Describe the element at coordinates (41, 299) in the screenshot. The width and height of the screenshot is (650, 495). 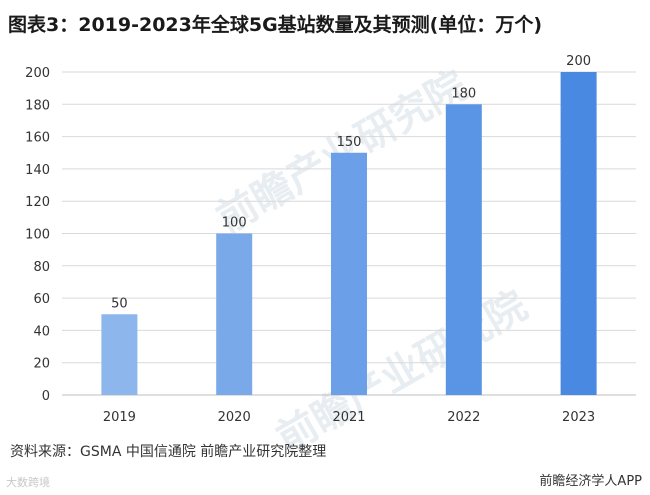
I see `y-tick-label: 60` at that location.